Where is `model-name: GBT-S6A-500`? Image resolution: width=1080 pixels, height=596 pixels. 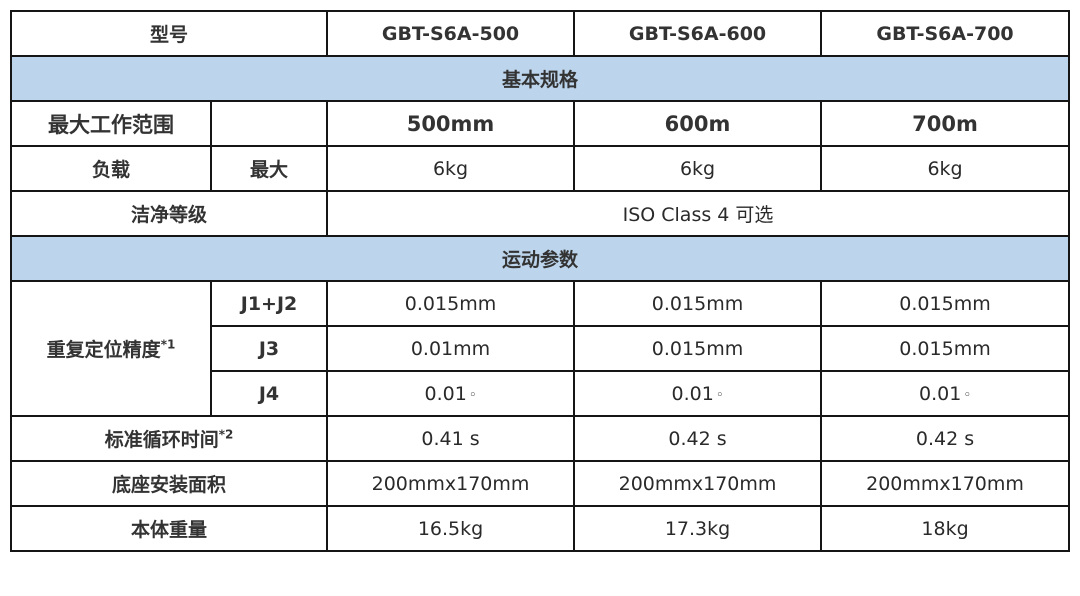 model-name: GBT-S6A-500 is located at coordinates (451, 33).